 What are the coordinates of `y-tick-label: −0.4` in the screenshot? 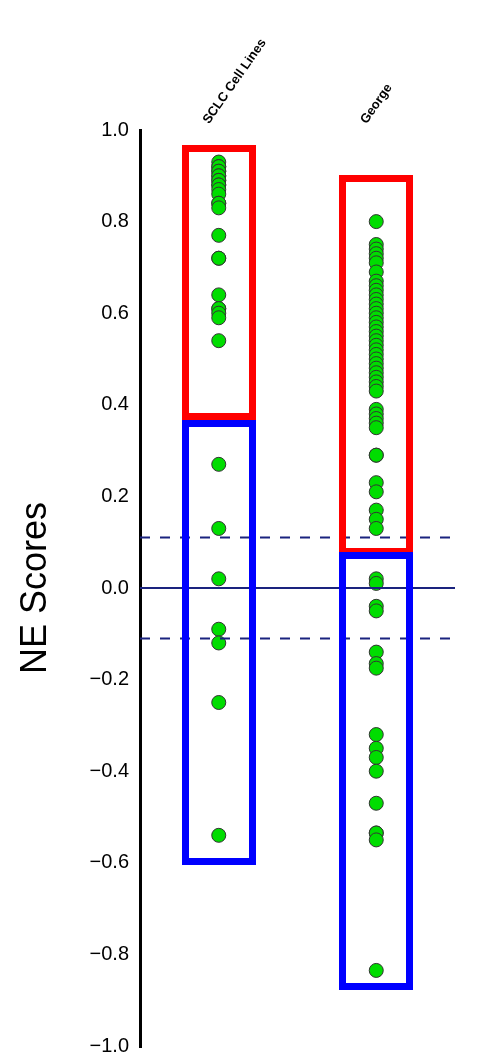 It's located at (109, 769).